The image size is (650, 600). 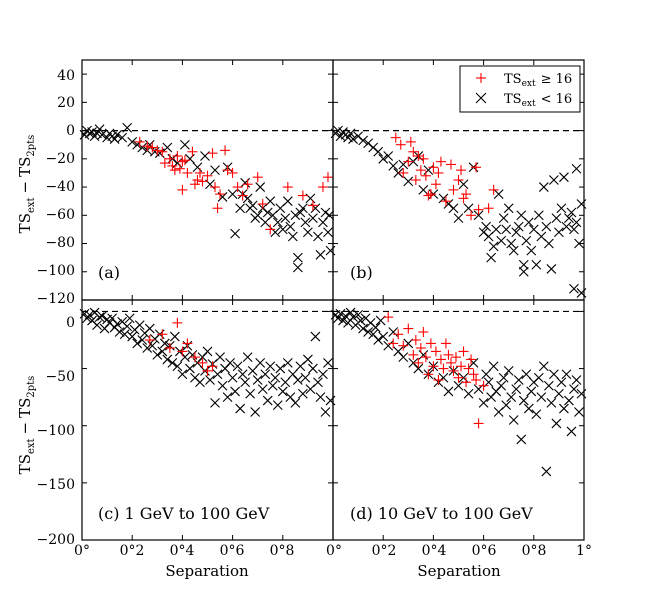 I want to click on y-tick-label: −100, so click(x=56, y=271).